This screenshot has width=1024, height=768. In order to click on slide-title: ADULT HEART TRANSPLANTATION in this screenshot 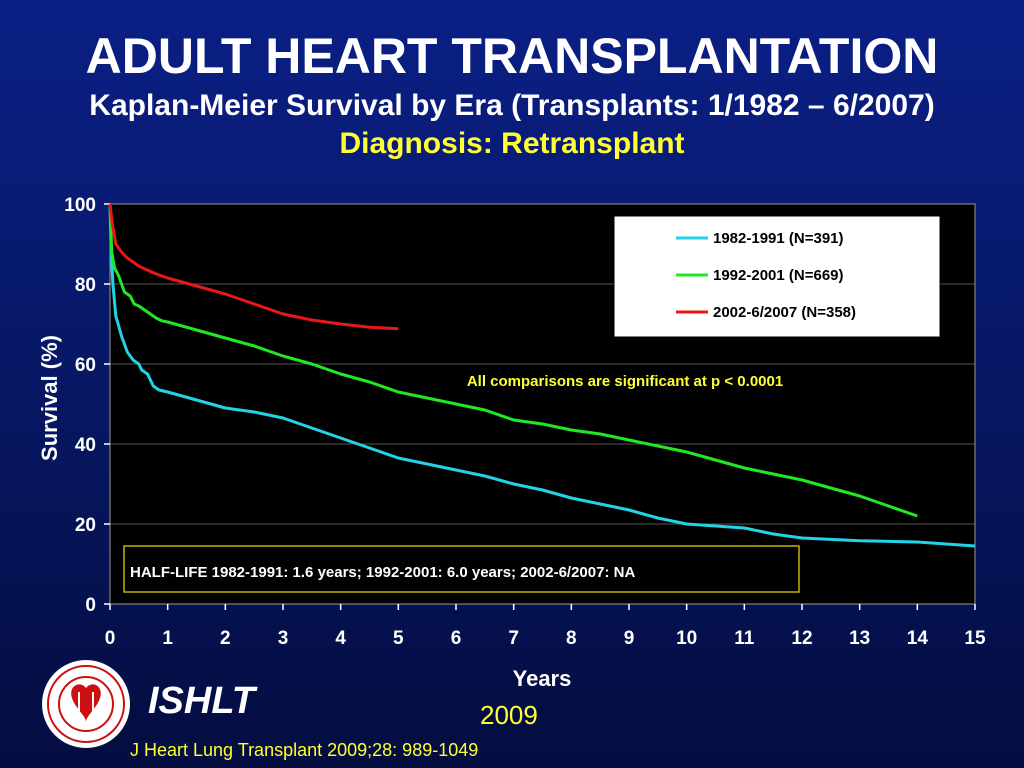, I will do `click(512, 56)`.